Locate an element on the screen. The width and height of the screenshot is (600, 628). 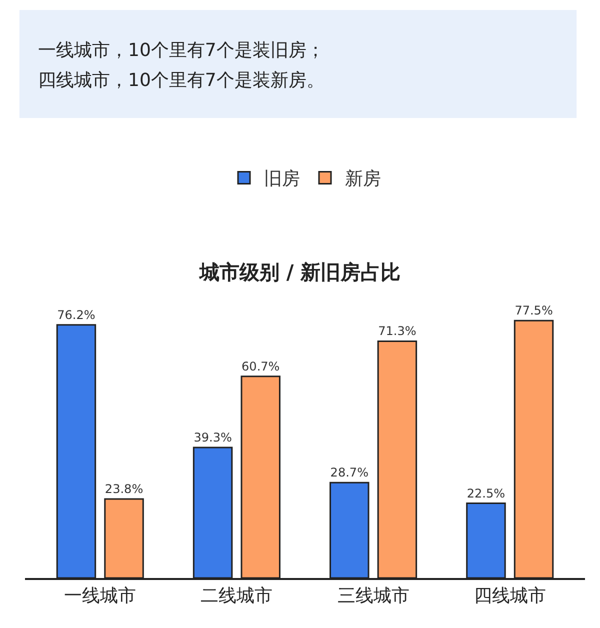
chart-title: 城市级别 / 新旧房占比 is located at coordinates (299, 272).